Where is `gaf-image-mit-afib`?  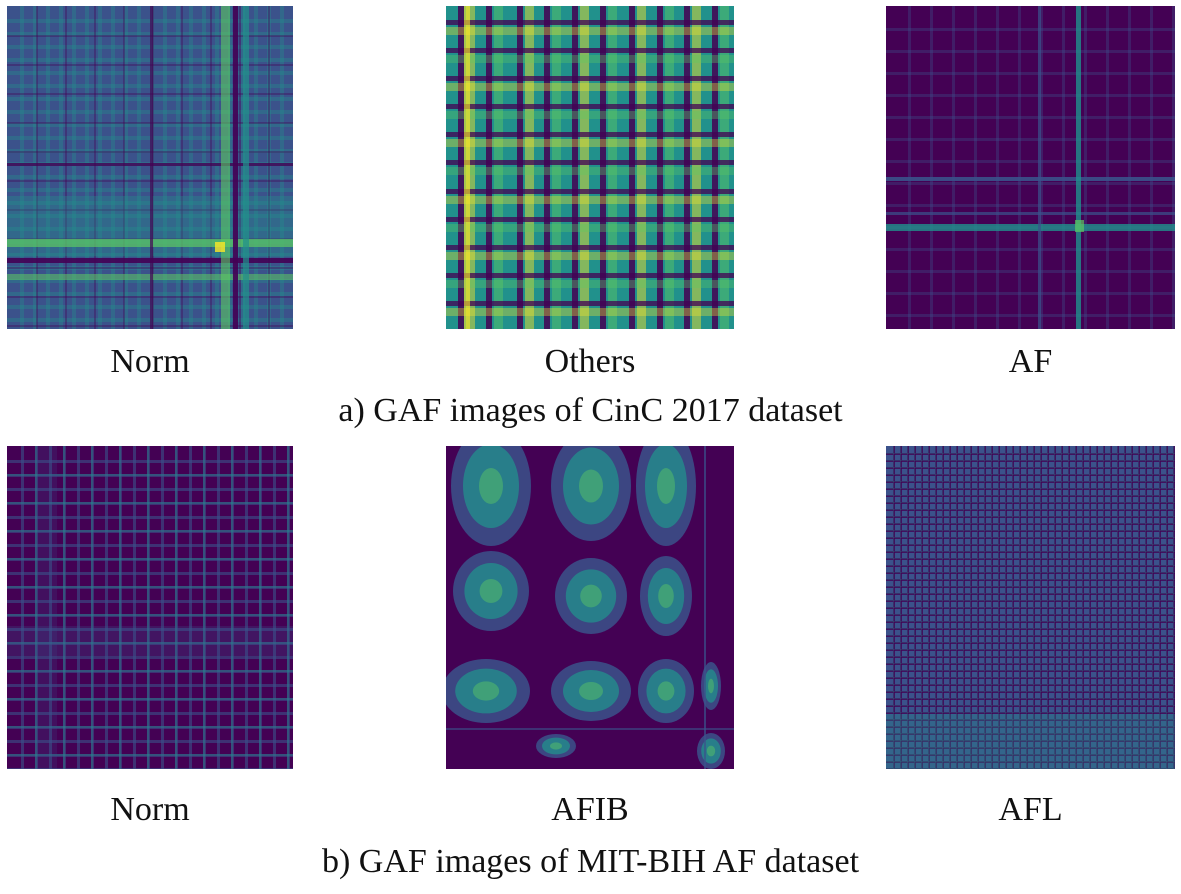 gaf-image-mit-afib is located at coordinates (590, 607).